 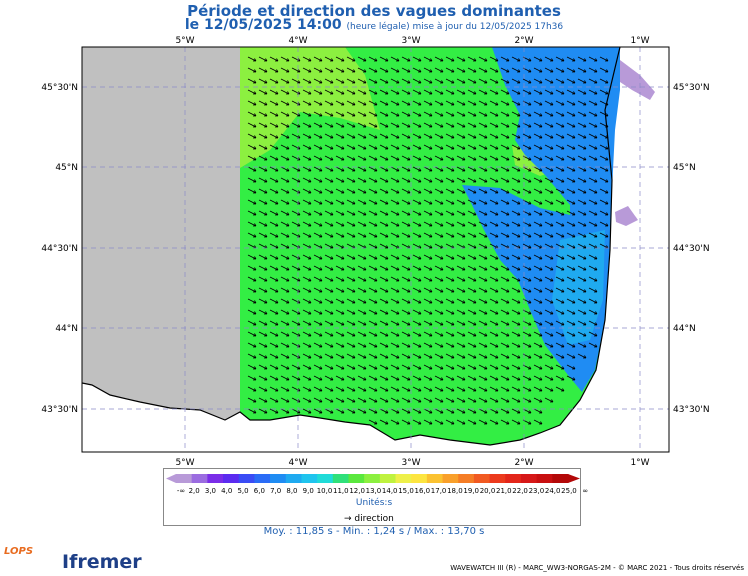 What do you see at coordinates (471, 491) in the screenshot?
I see `legend-value: 19,0` at bounding box center [471, 491].